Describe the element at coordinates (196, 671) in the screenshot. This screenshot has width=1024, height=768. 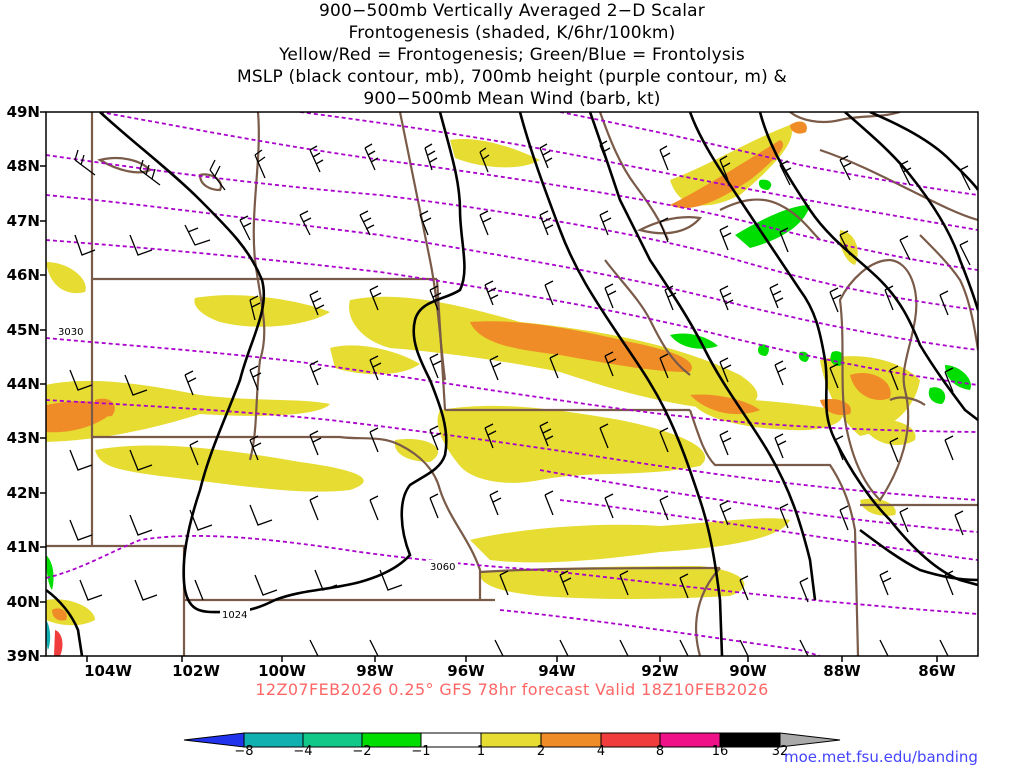
I see `lon-label: 102W` at that location.